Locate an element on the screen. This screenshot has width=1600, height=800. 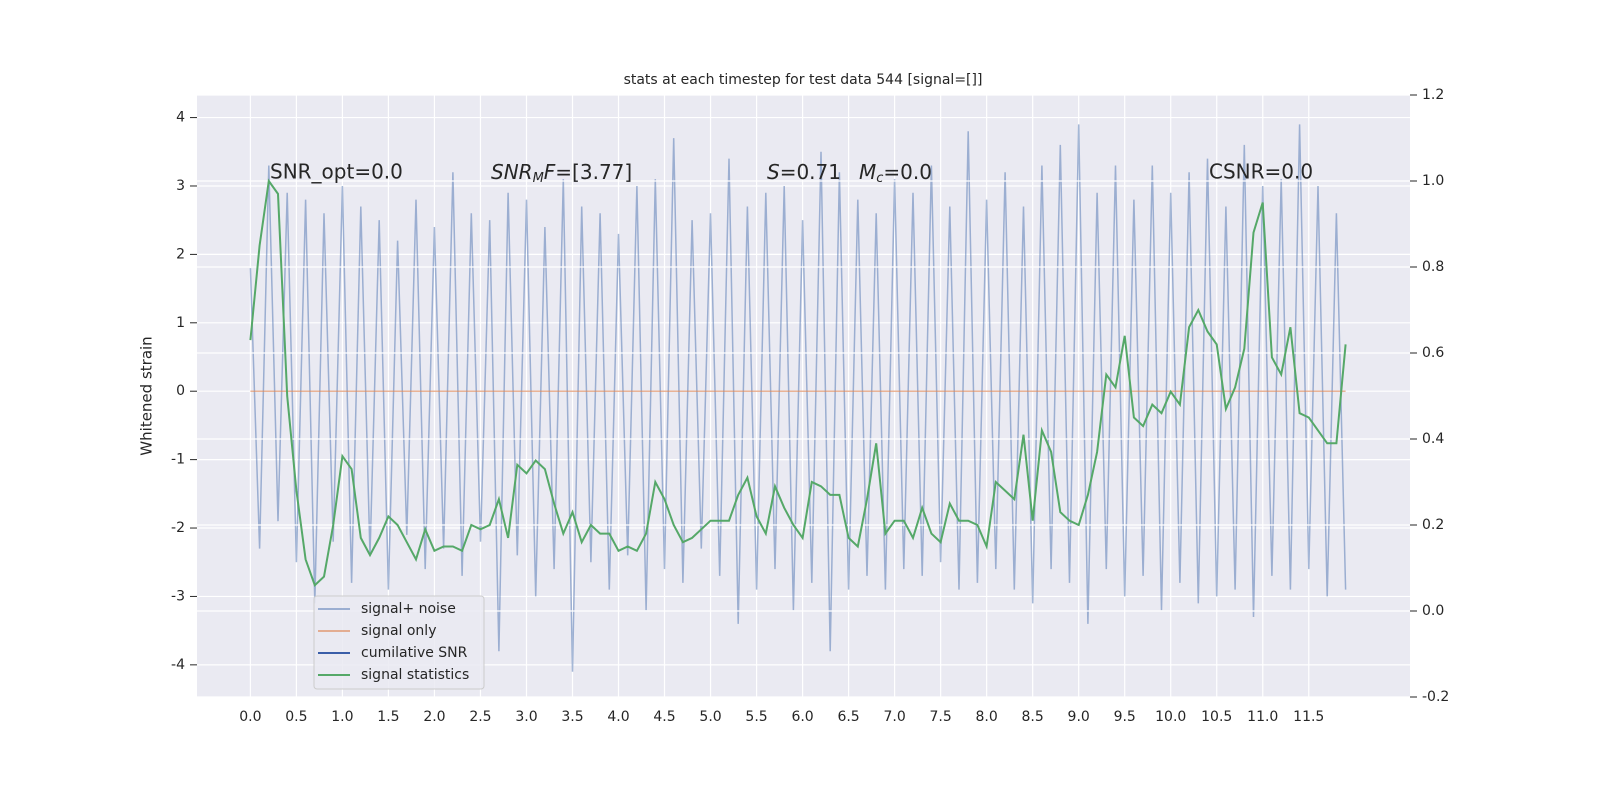
annotation-part: =[3.77] is located at coordinates (593, 172).